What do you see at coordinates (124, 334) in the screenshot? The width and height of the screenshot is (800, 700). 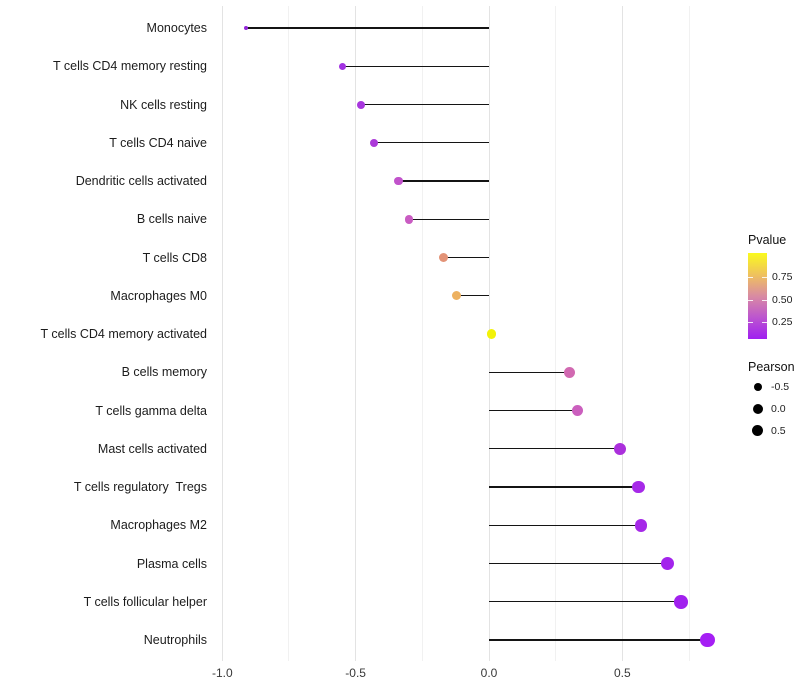 I see `category-label: T cells CD4 memory activated` at bounding box center [124, 334].